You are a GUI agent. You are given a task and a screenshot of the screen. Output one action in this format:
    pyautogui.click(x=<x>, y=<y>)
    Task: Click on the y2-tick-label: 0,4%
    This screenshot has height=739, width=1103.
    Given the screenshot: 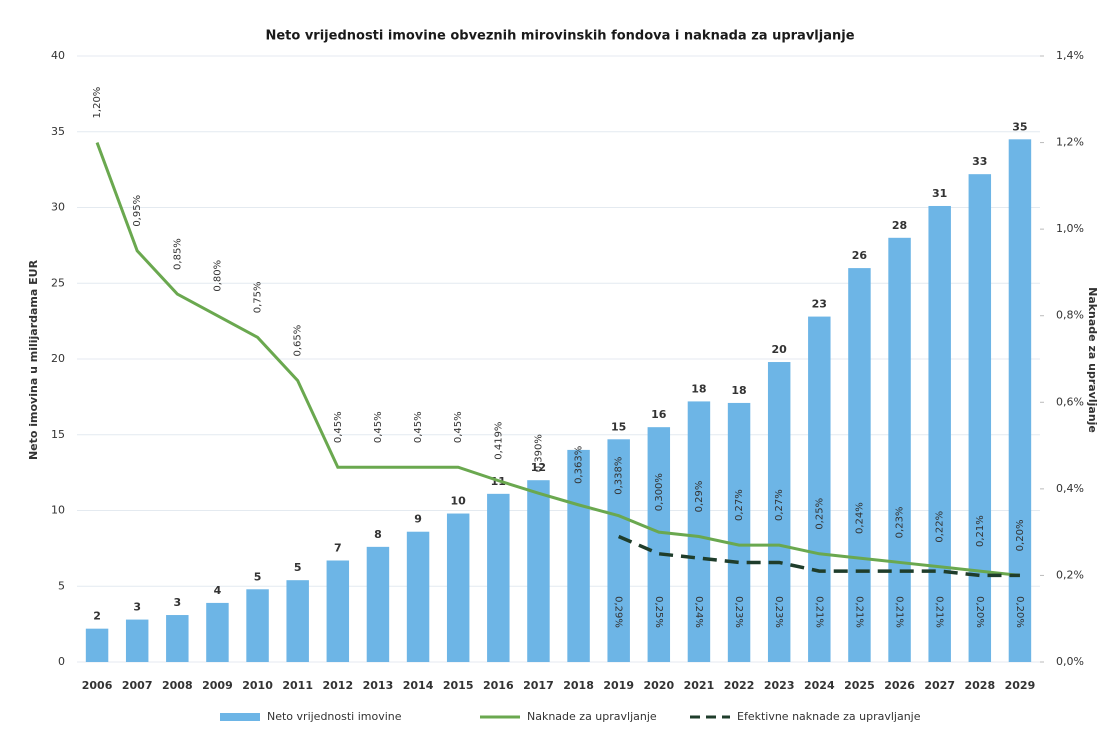 What is the action you would take?
    pyautogui.click(x=1070, y=488)
    